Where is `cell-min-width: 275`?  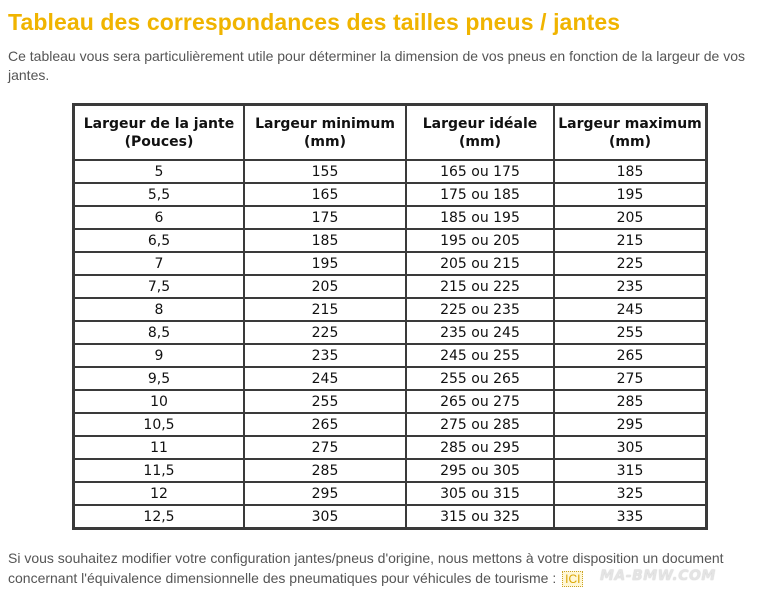
cell-min-width: 275 is located at coordinates (325, 447).